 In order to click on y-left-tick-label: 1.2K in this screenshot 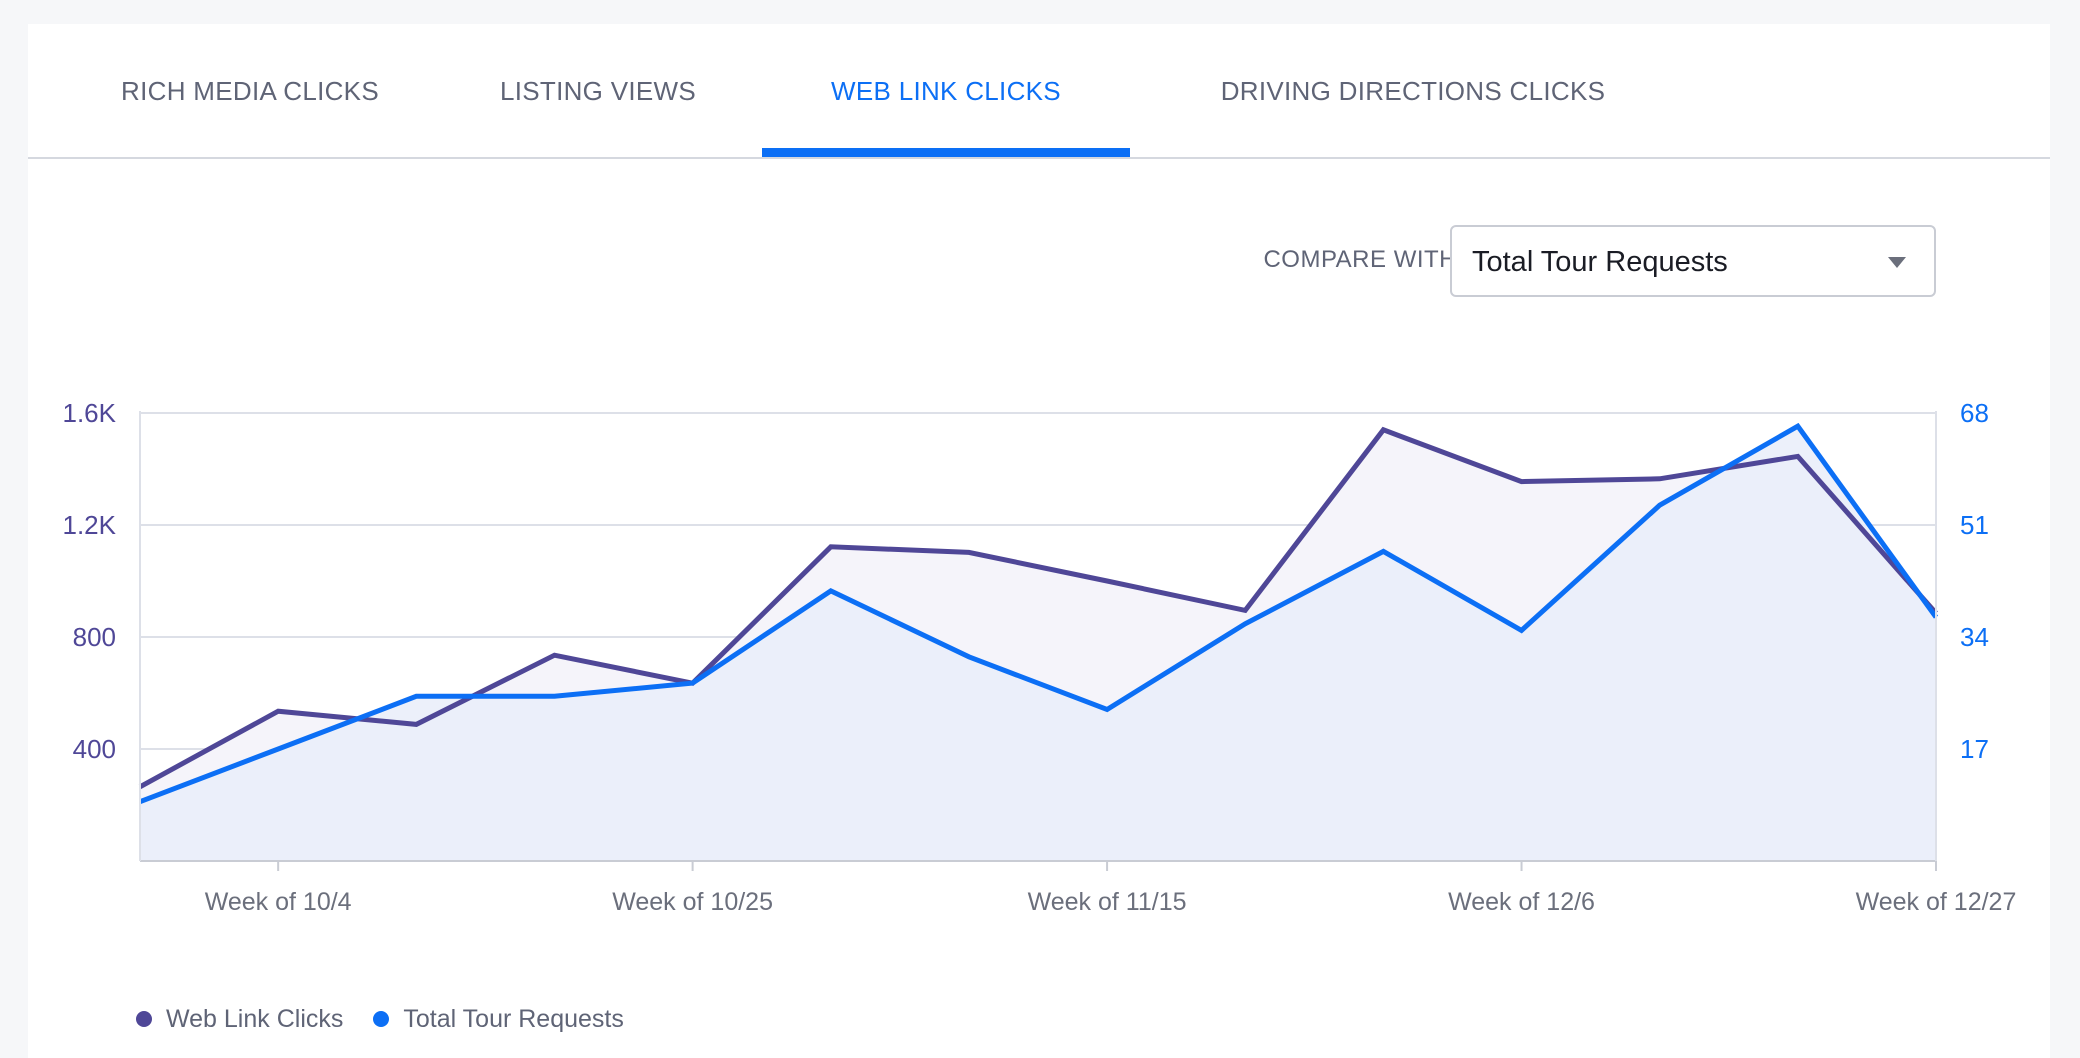, I will do `click(90, 525)`.